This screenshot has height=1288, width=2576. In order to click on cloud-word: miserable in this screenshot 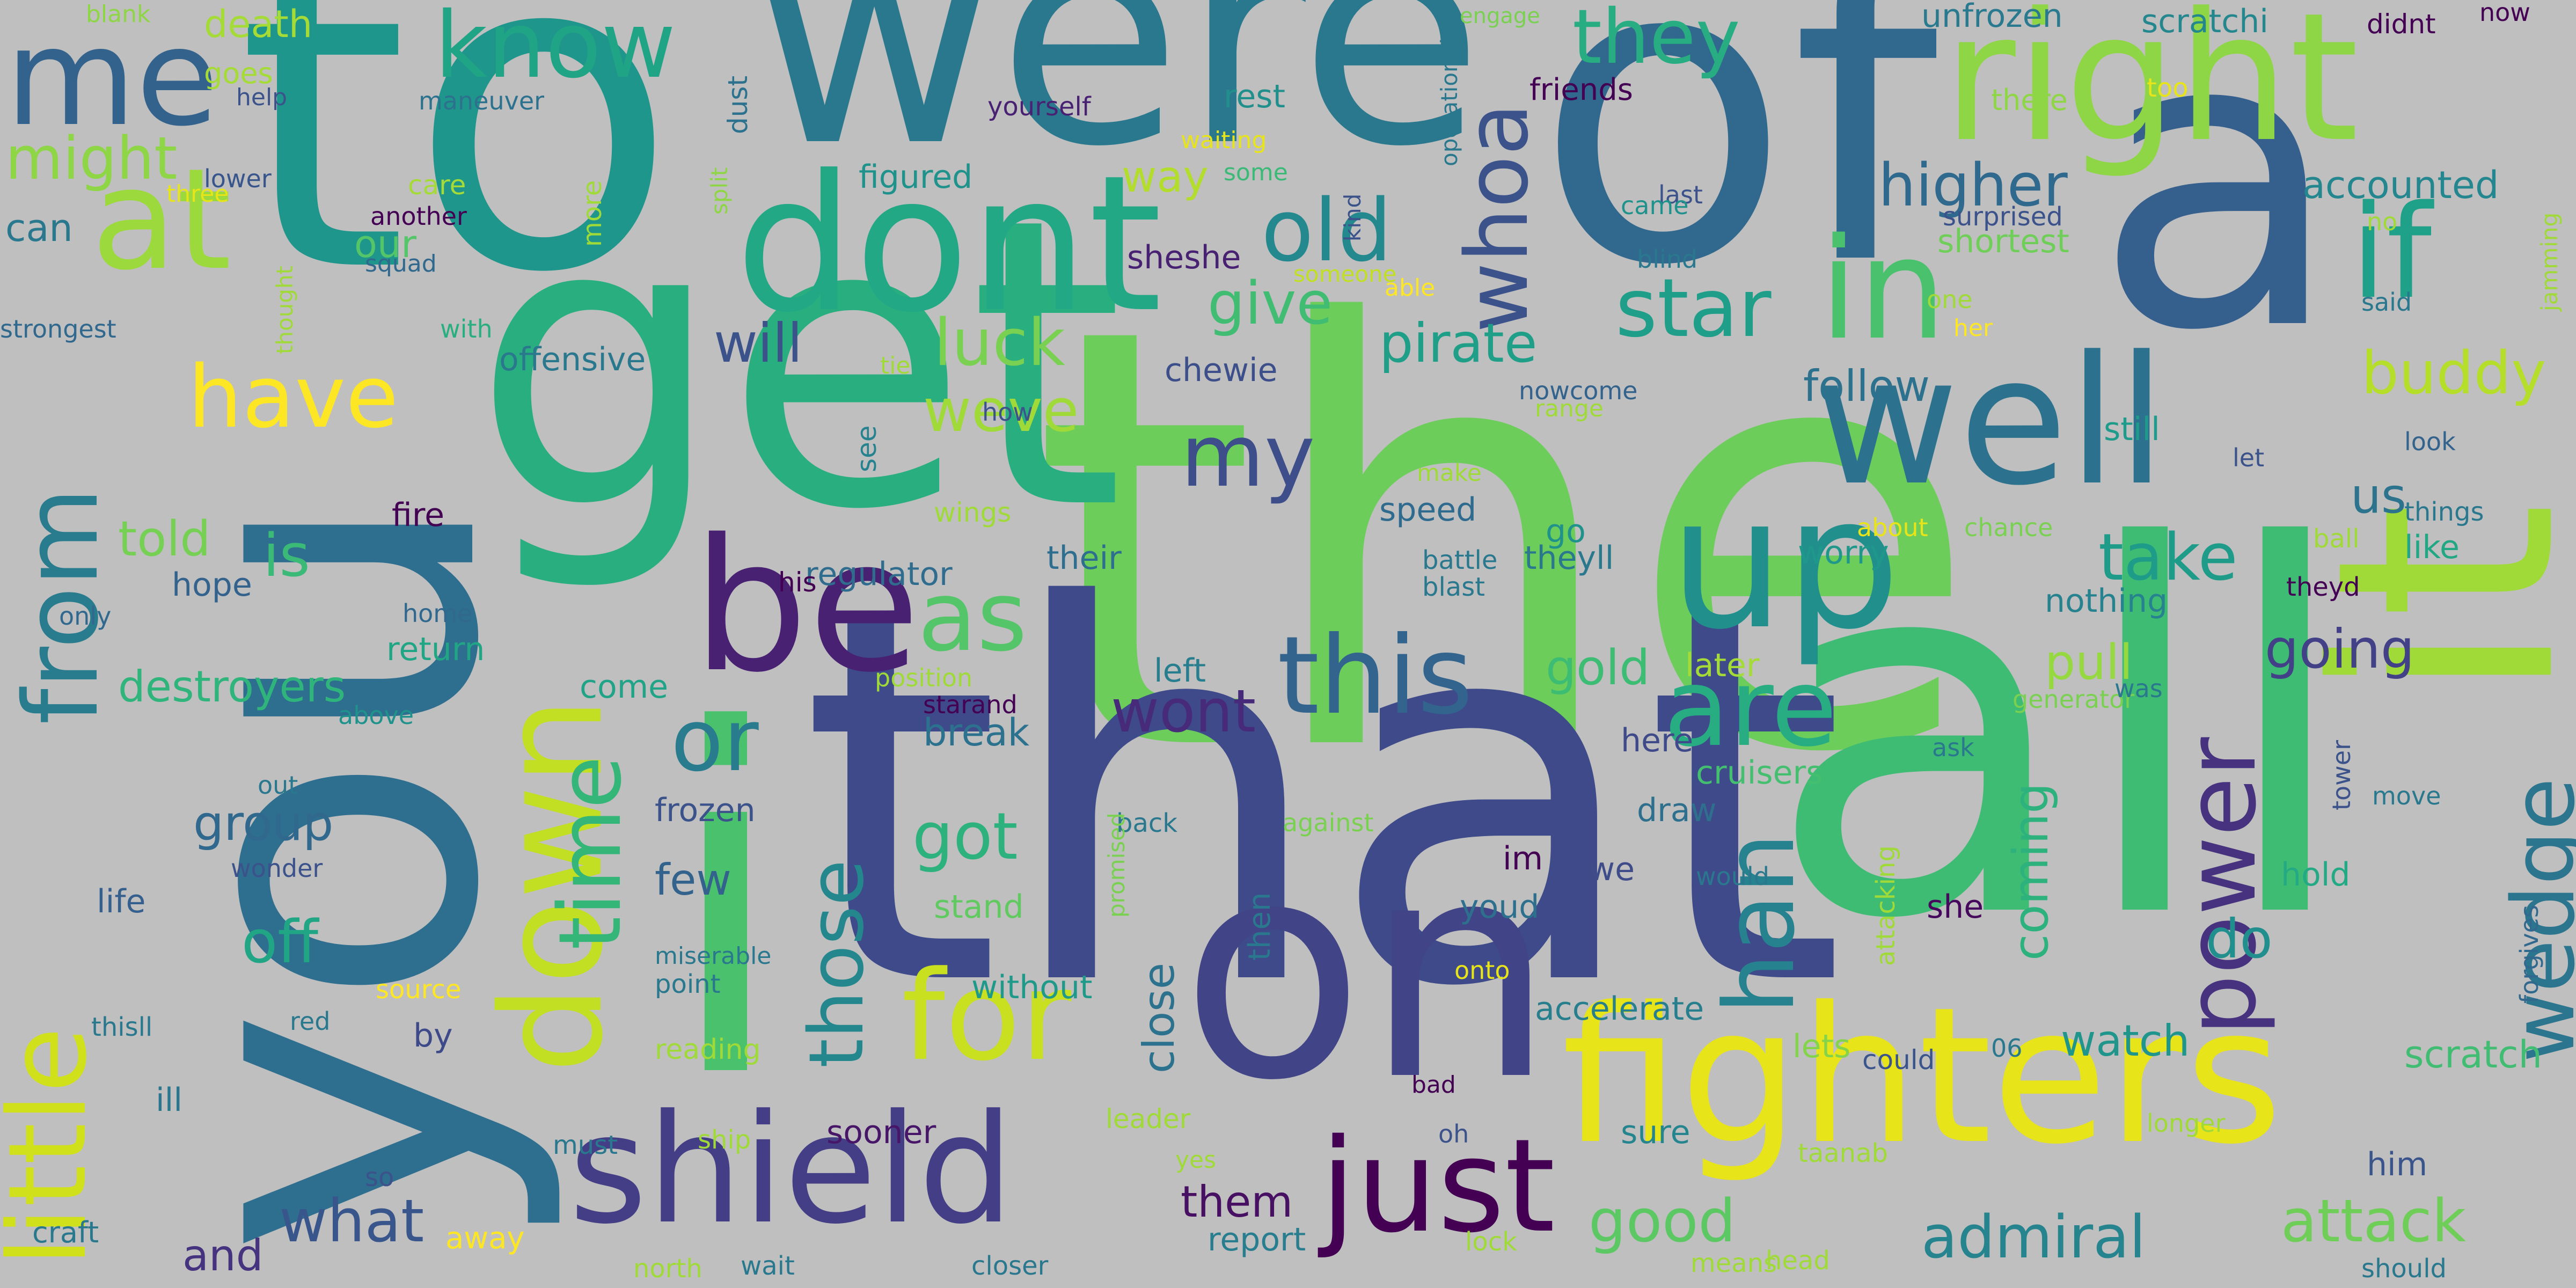, I will do `click(713, 956)`.